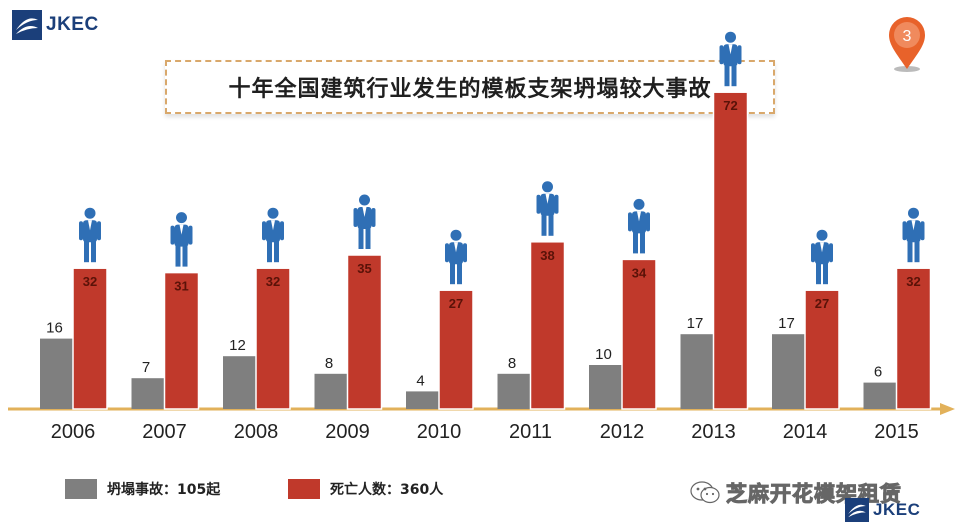 The height and width of the screenshot is (528, 955). What do you see at coordinates (786, 323) in the screenshot?
I see `label-collapse-2014: 17` at bounding box center [786, 323].